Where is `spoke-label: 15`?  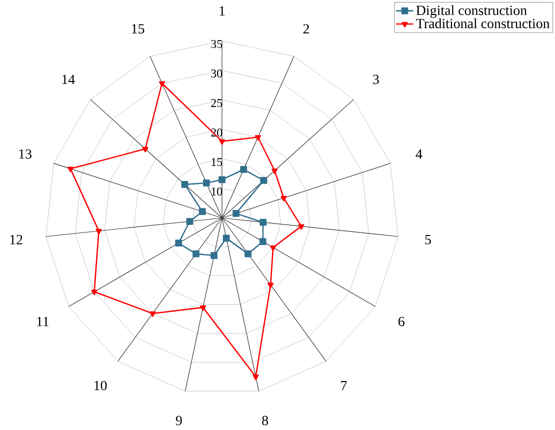 spoke-label: 15 is located at coordinates (138, 29).